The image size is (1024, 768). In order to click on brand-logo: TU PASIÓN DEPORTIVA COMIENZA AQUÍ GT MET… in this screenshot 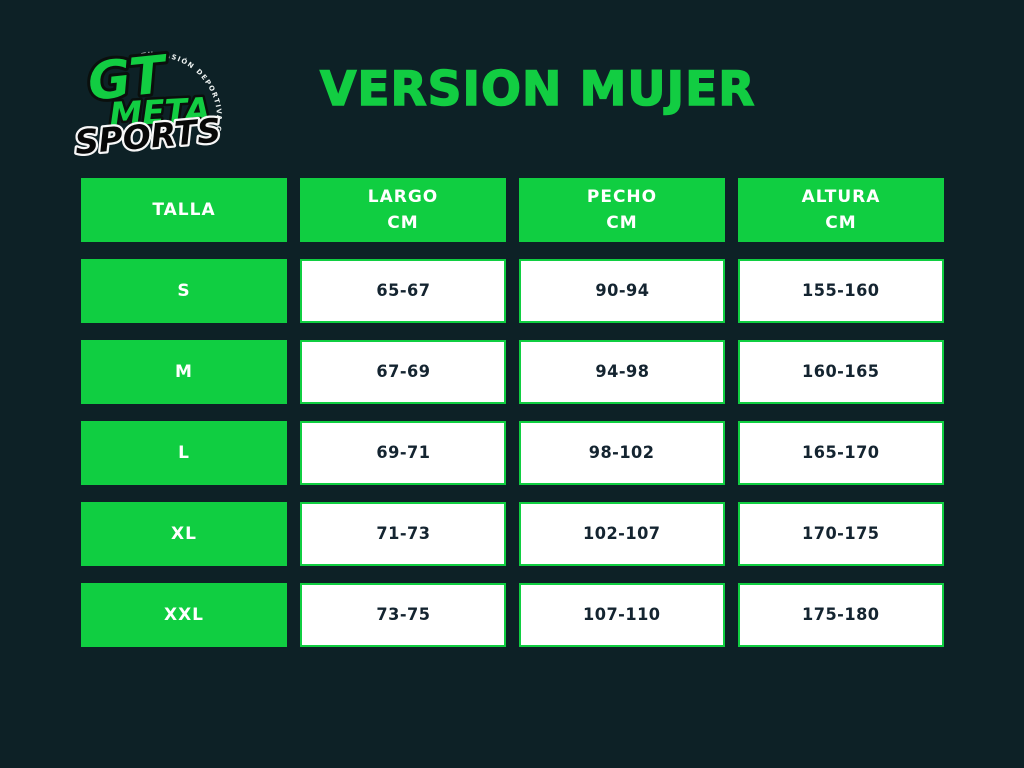, I will do `click(157, 92)`.